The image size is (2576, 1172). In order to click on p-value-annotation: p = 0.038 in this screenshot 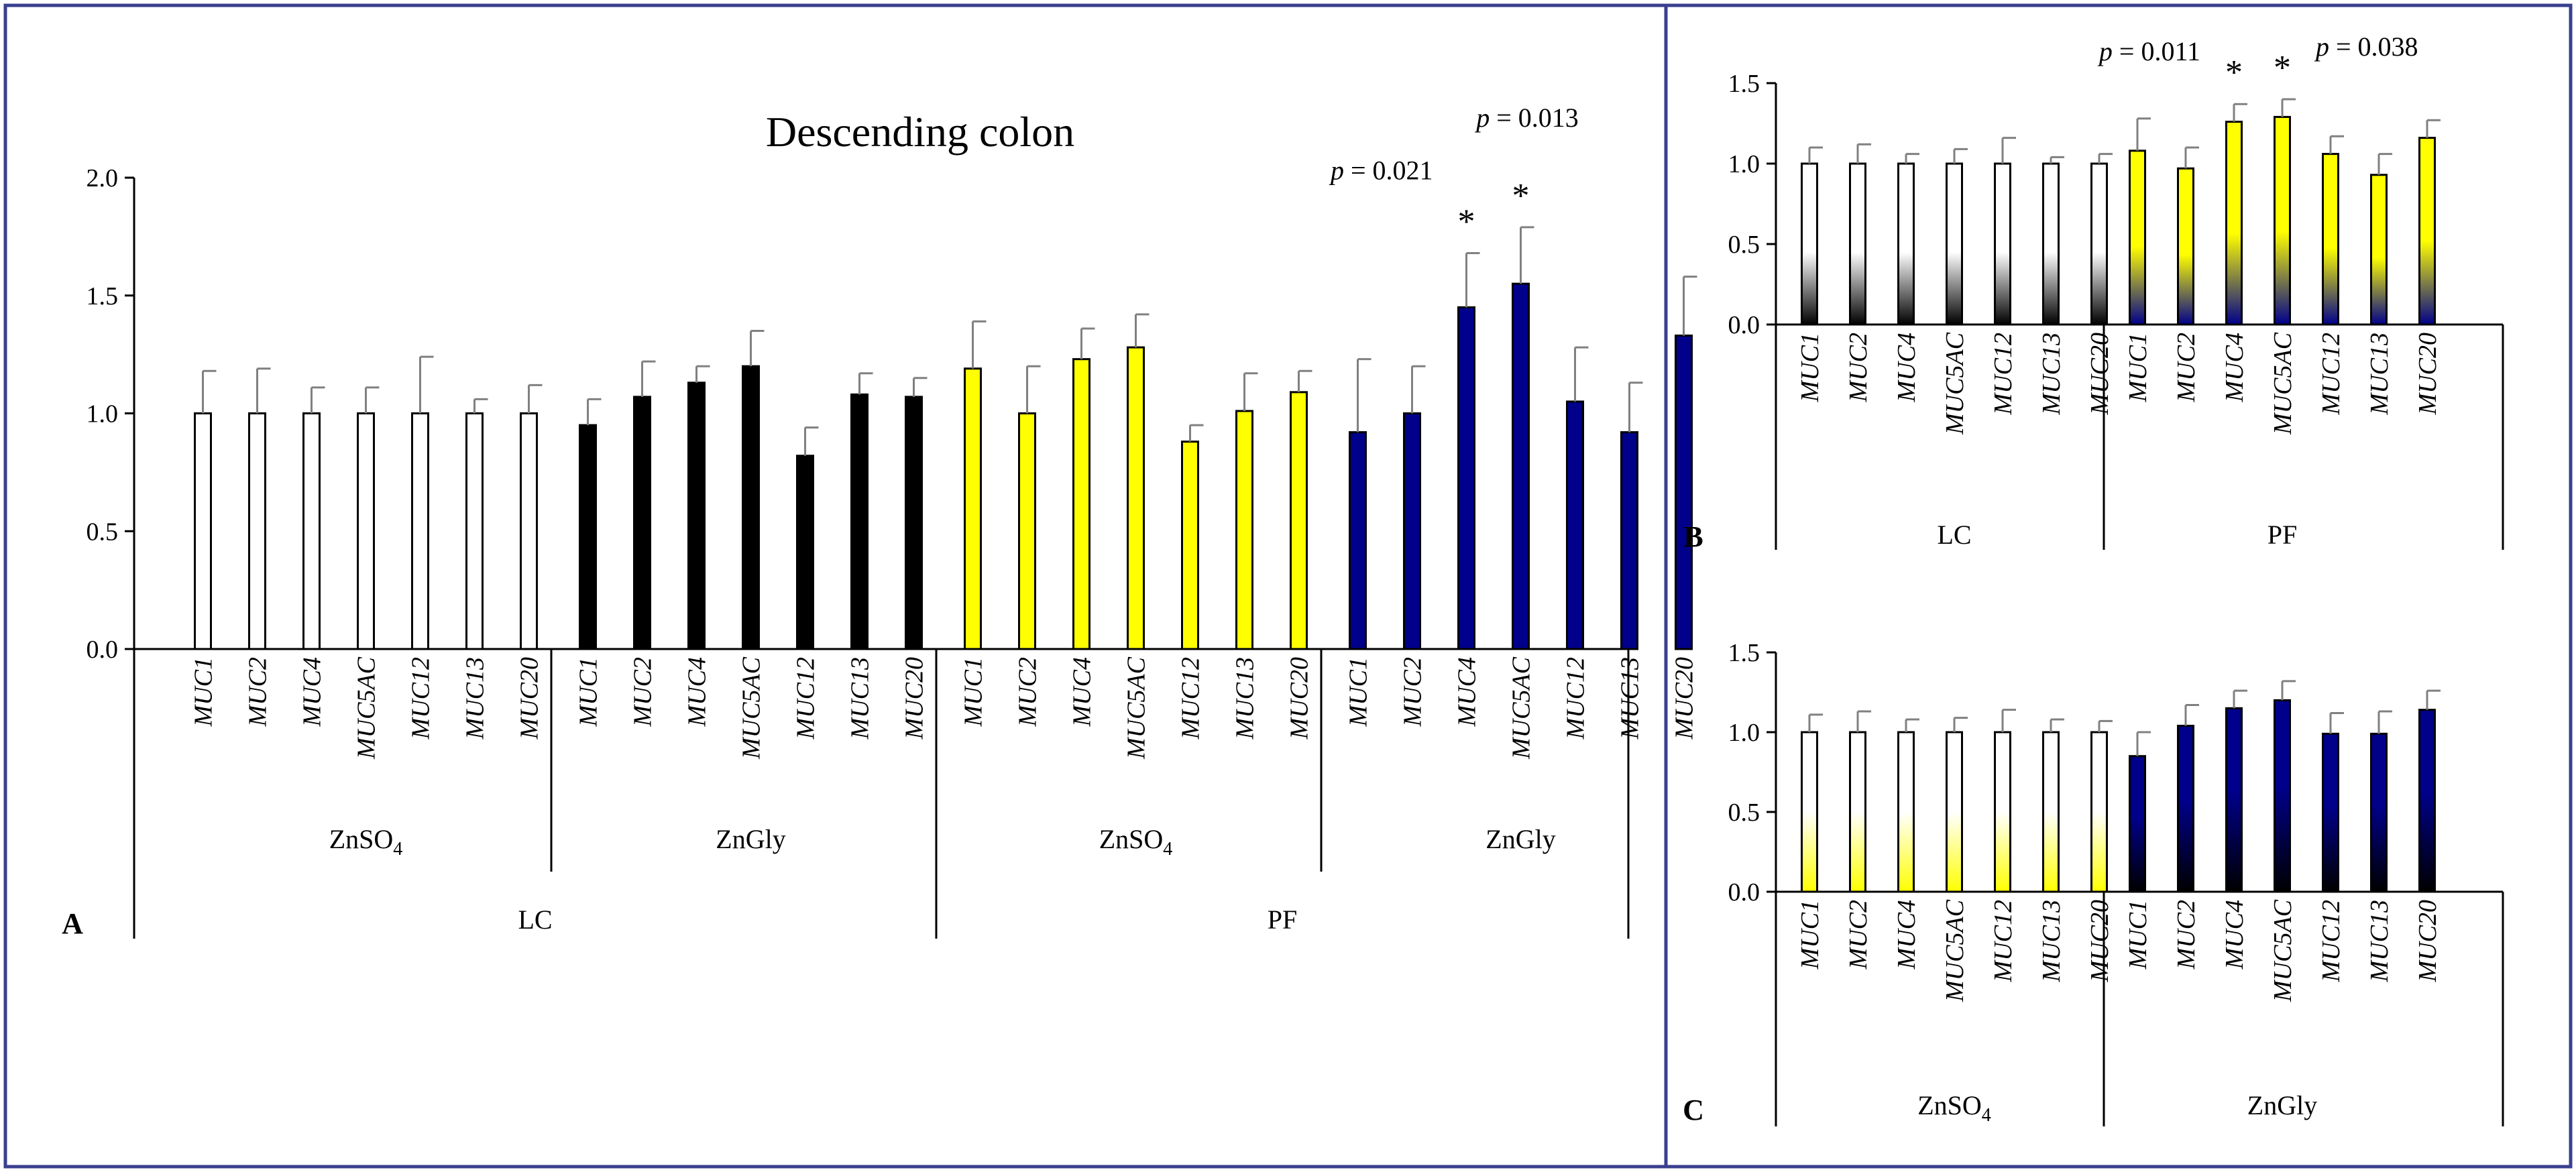, I will do `click(2366, 47)`.